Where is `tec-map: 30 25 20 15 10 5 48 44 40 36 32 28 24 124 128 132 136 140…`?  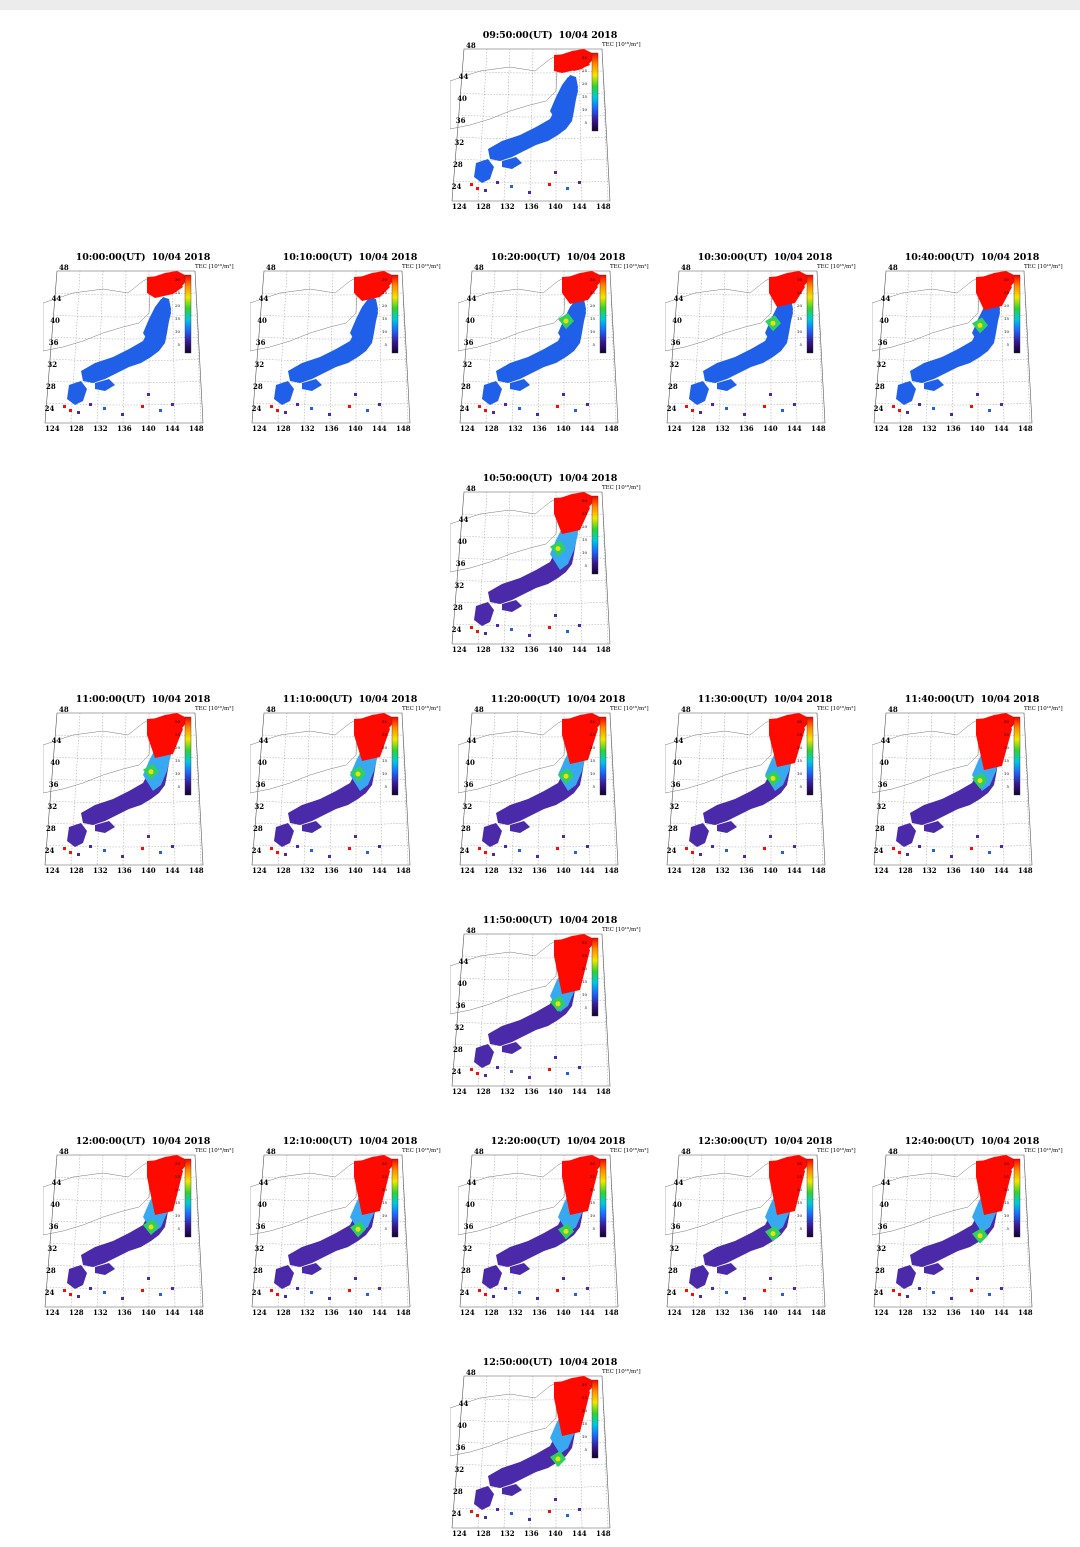
tec-map: 30 25 20 15 10 5 48 44 40 36 32 28 24 124 128 132 136 140… is located at coordinates (530, 126).